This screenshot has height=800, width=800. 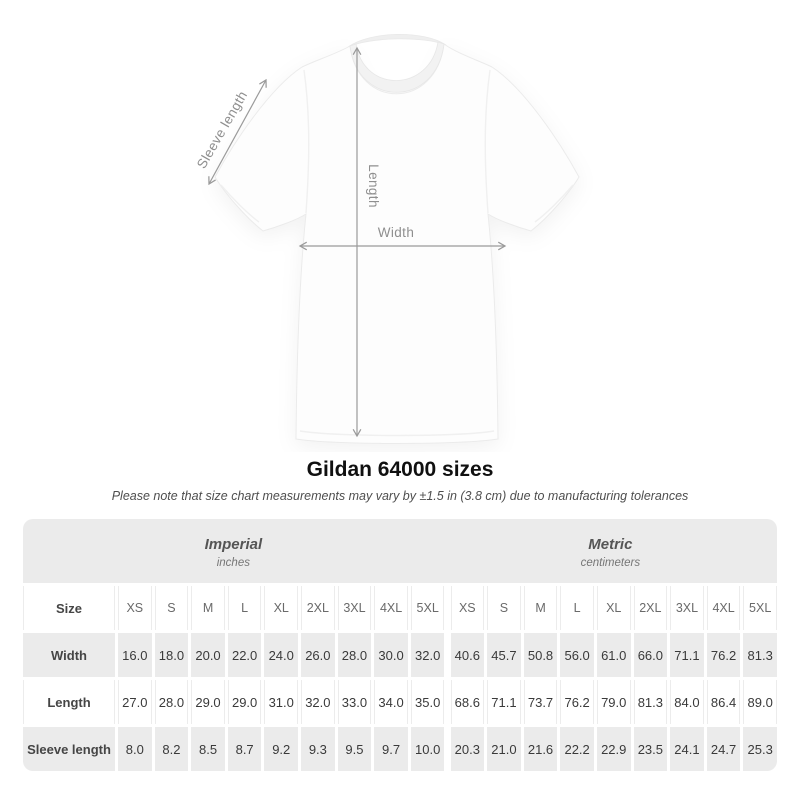 I want to click on table-cell: 89.0, so click(x=760, y=702).